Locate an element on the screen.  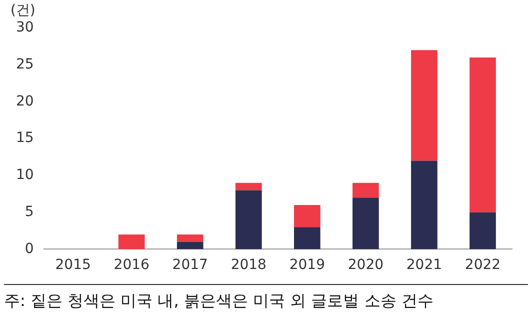
x-tick-label: 2020 is located at coordinates (366, 265).